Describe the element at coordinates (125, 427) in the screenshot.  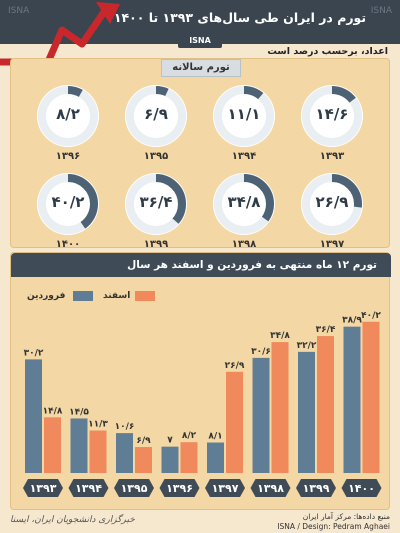
I see `bar-value-label: ۱۰/۶` at that location.